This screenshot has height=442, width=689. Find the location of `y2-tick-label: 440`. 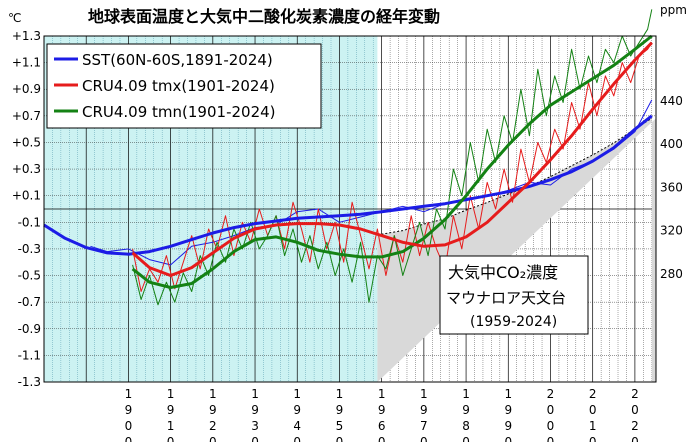

y2-tick-label: 440 is located at coordinates (671, 101).